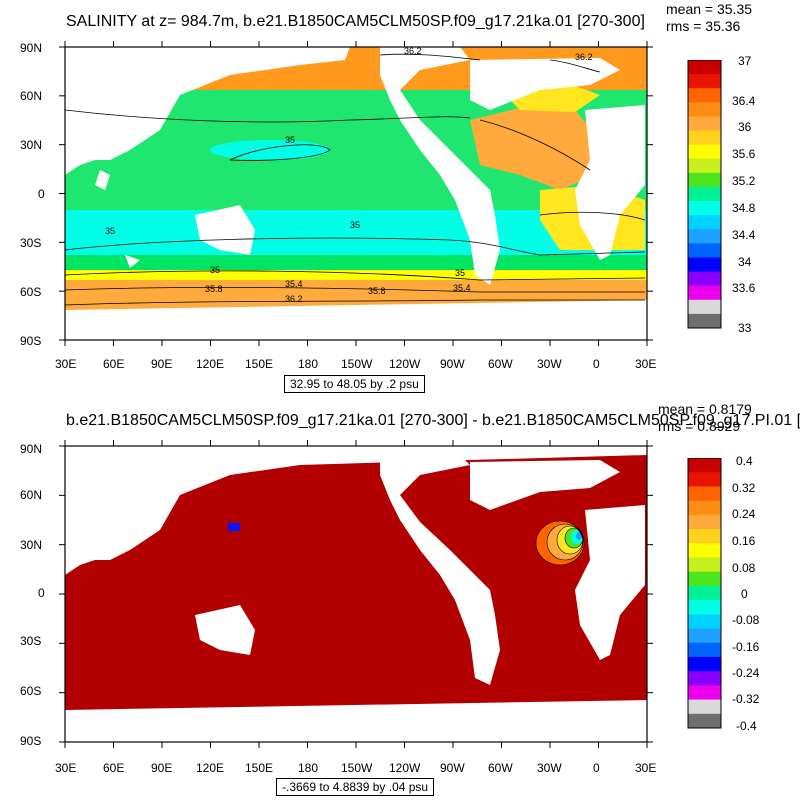 The height and width of the screenshot is (800, 800). I want to click on top-colorbar-label: 33, so click(745, 328).